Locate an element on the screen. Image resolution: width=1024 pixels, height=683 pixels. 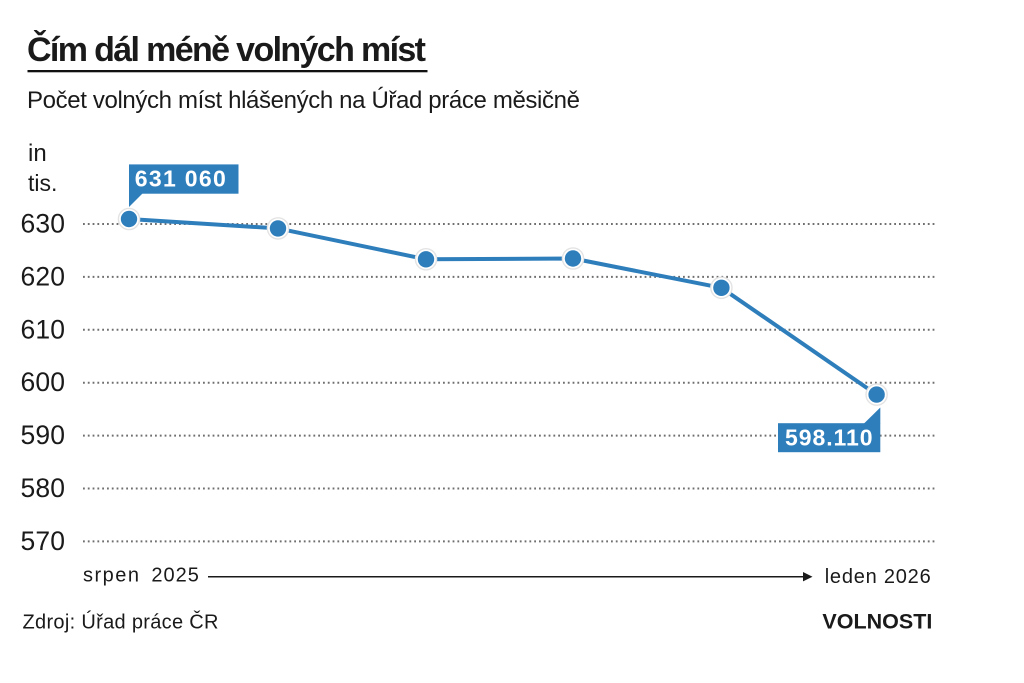
svg-text: 630 is located at coordinates (43, 224).